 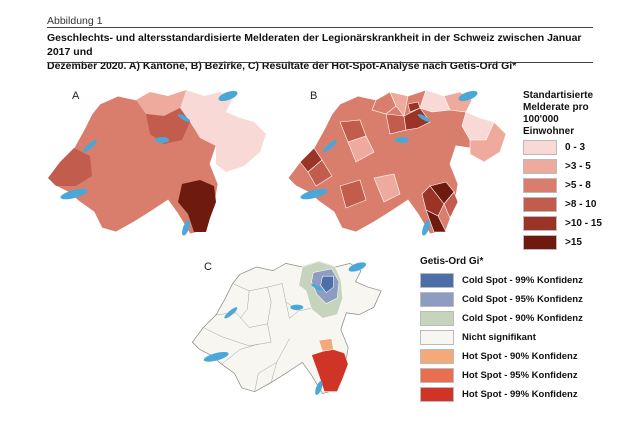 I want to click on lake-maggiore-c, so click(x=319, y=388).